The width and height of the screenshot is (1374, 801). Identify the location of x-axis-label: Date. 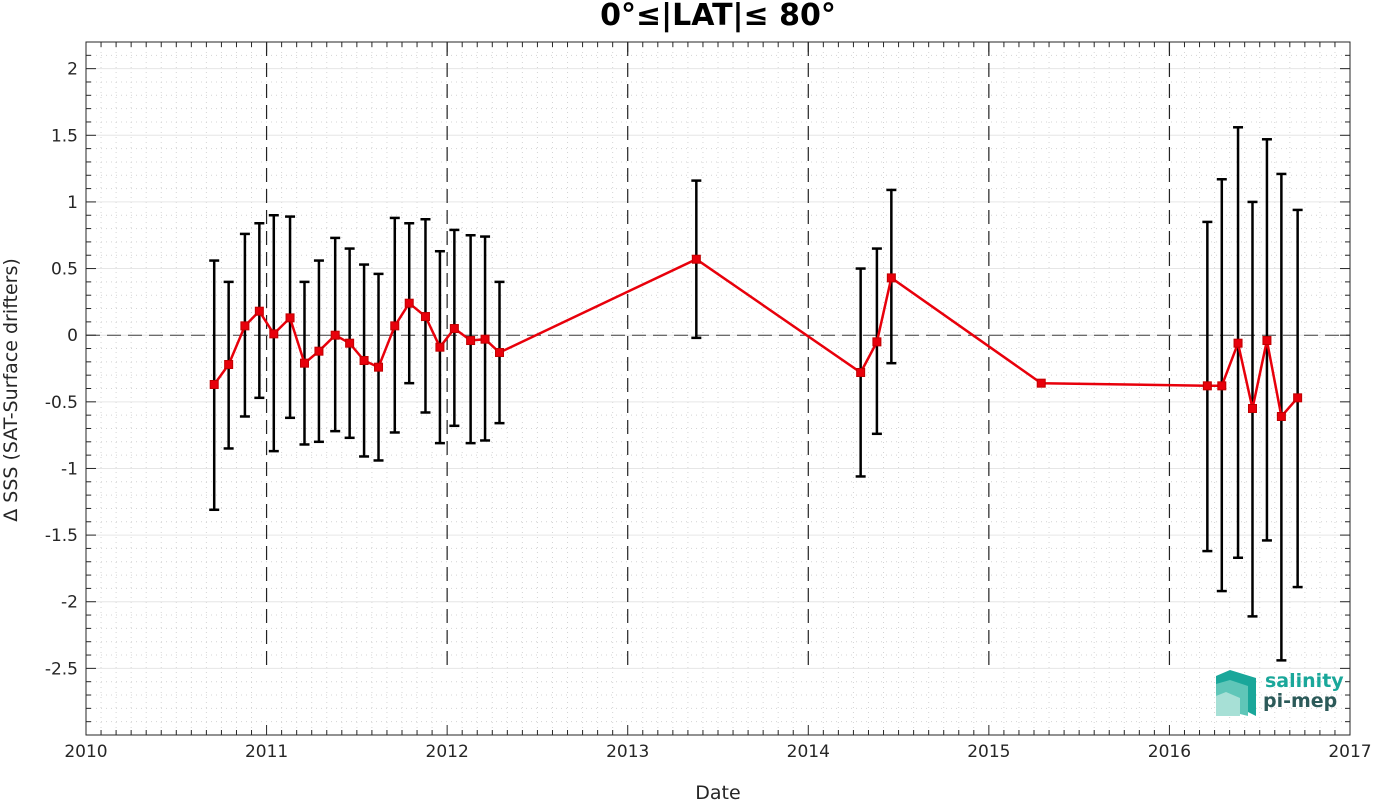
(717, 791).